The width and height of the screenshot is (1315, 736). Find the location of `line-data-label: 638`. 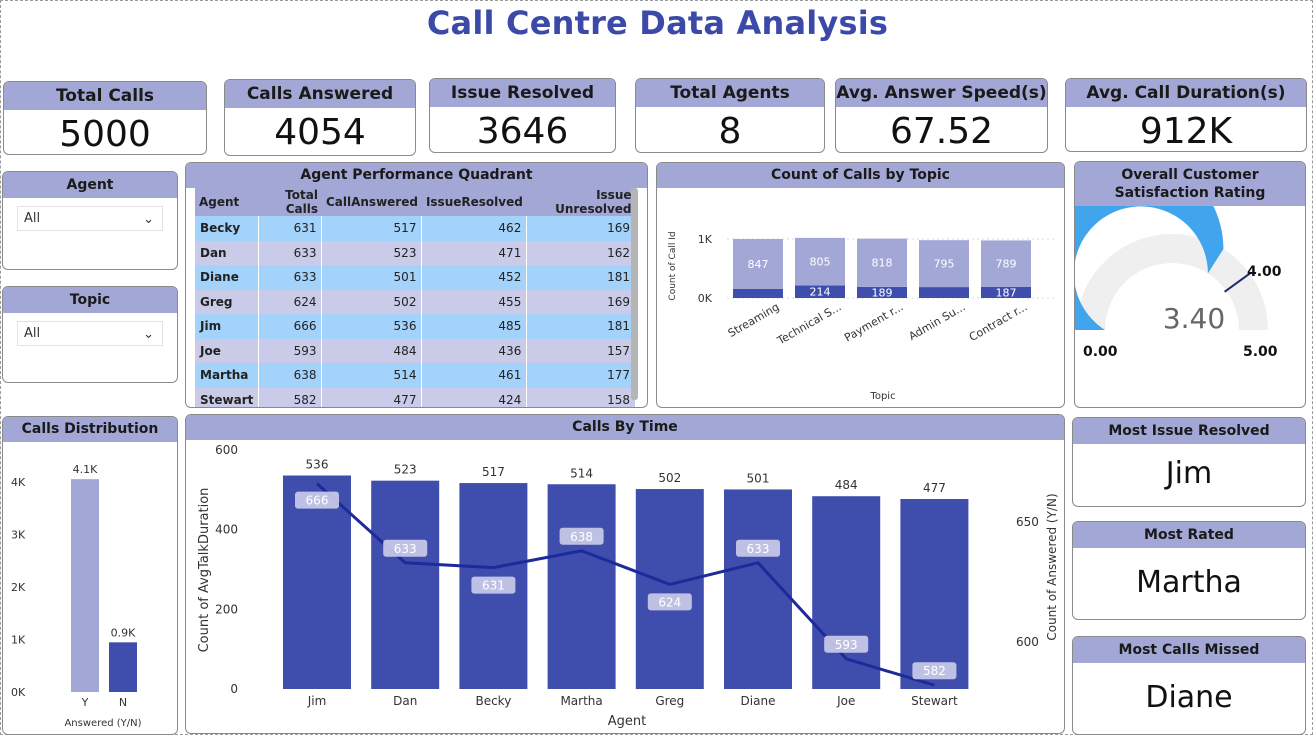

line-data-label: 638 is located at coordinates (581, 537).